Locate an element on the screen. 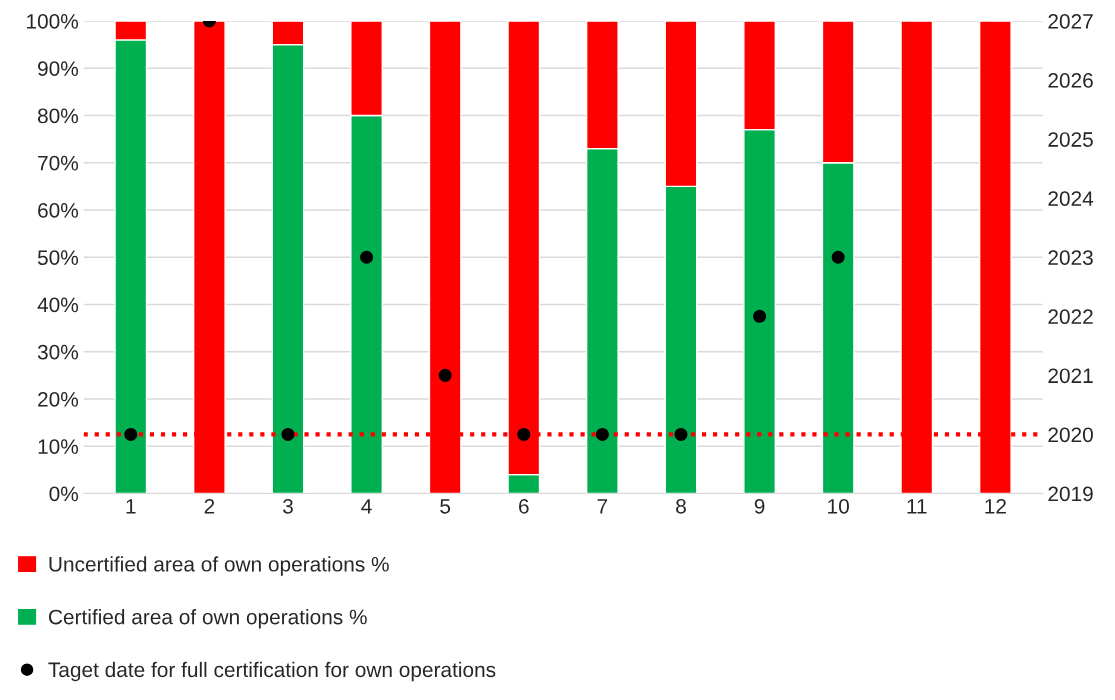 This screenshot has width=1115, height=700. legend-label: Taget date for full certification for own operations is located at coordinates (272, 671).